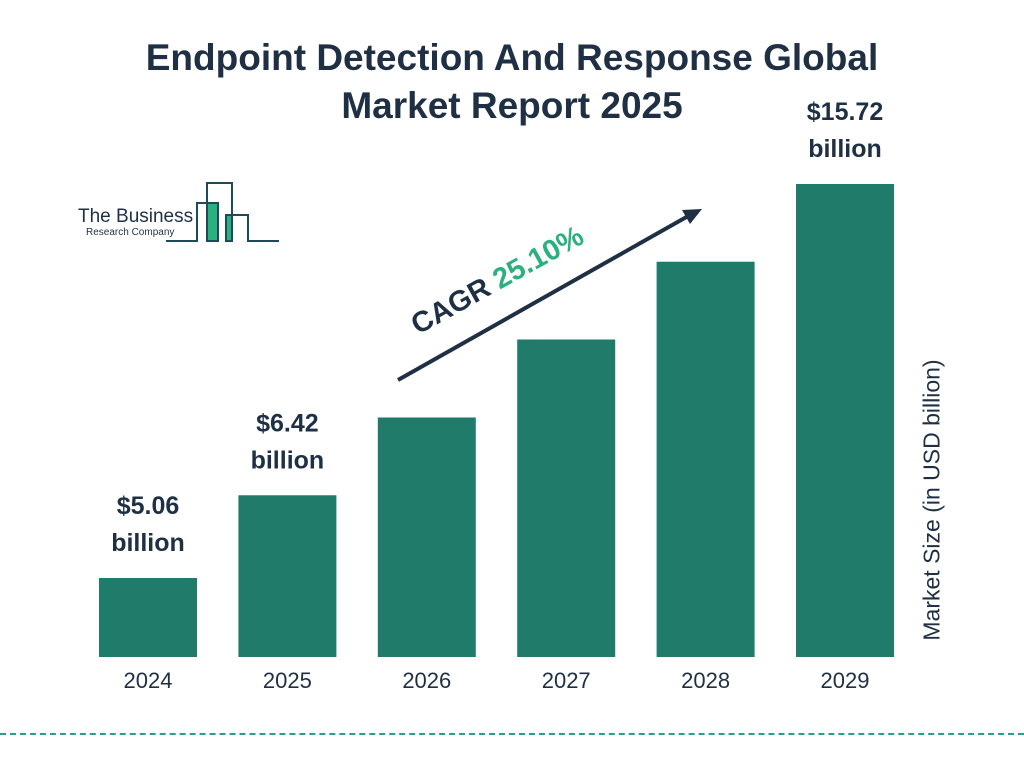  I want to click on x-tick-label: 2026, so click(426, 680).